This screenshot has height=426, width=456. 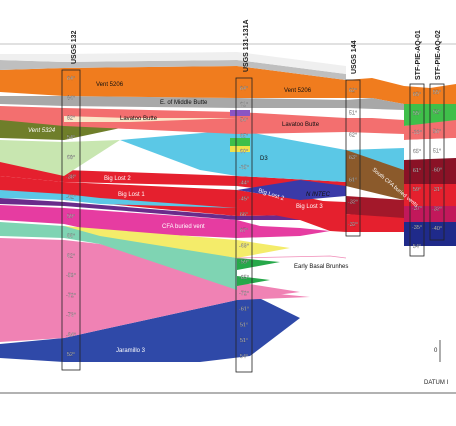 What do you see at coordinates (71, 316) in the screenshot?
I see `inclination-value: -73°` at bounding box center [71, 316].